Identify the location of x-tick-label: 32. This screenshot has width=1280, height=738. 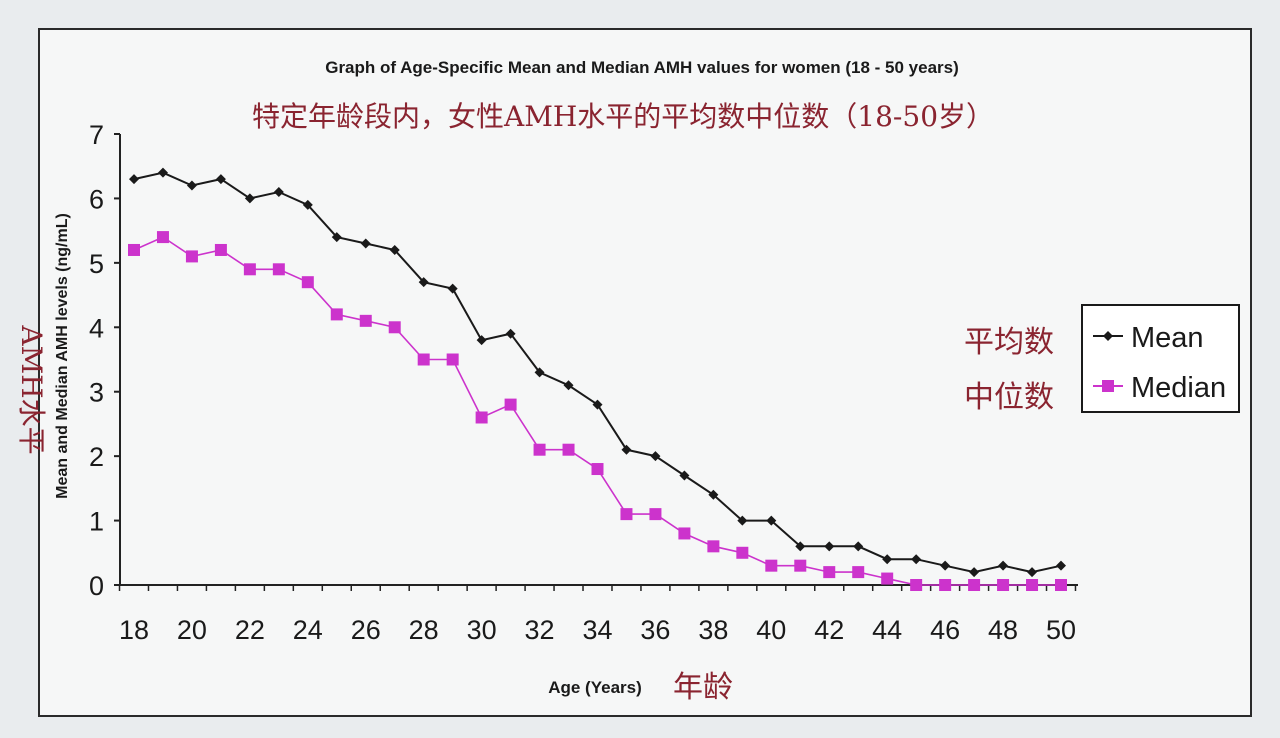
(540, 630).